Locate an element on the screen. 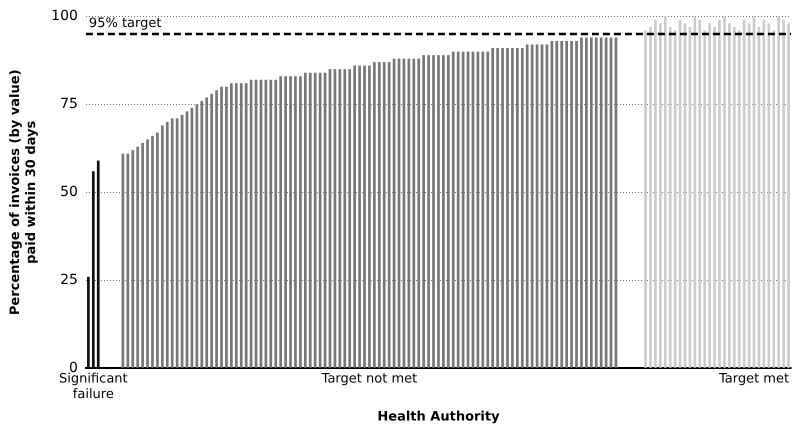  y-tick-label: 100 is located at coordinates (64, 16).